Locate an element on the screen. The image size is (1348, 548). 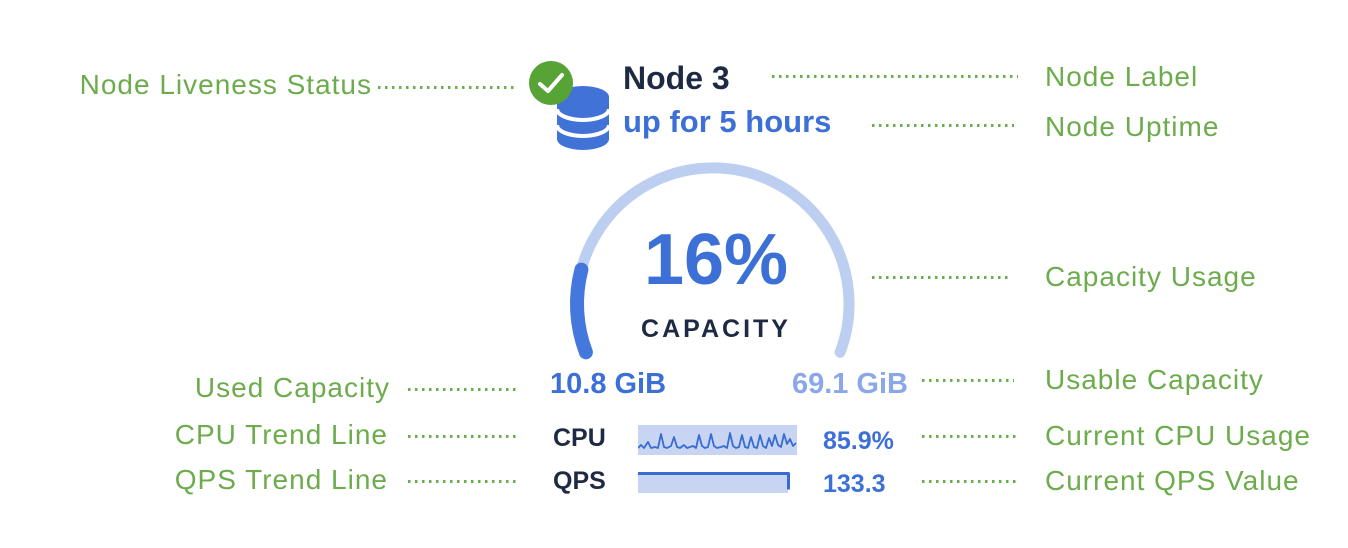
annotation-current-qps-value: Current QPS Value is located at coordinates (1172, 480).